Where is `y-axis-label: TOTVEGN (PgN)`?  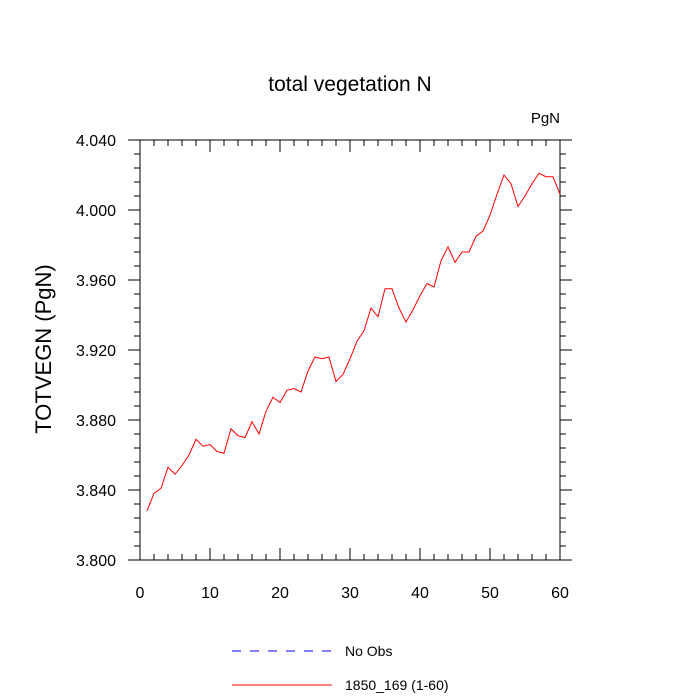 y-axis-label: TOTVEGN (PgN) is located at coordinates (43, 349).